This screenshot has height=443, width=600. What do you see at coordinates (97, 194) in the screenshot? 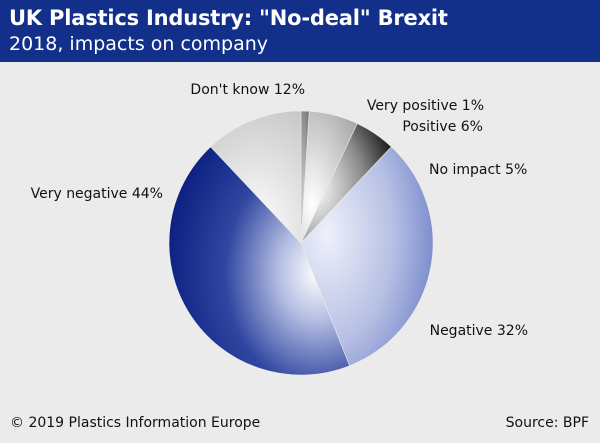
I see `slice-label-very-negative: Very negative 44%` at bounding box center [97, 194].